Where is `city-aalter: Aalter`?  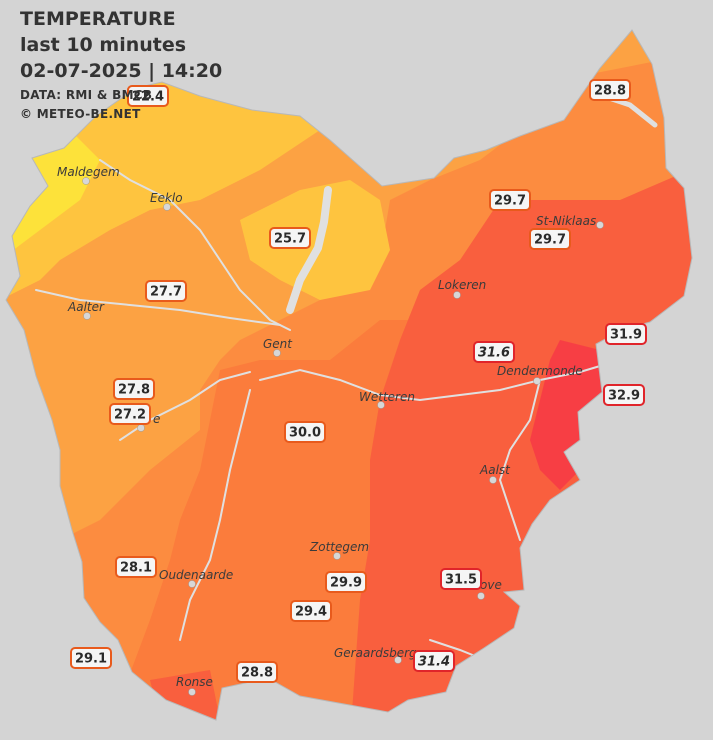
city-aalter: Aalter is located at coordinates (86, 310).